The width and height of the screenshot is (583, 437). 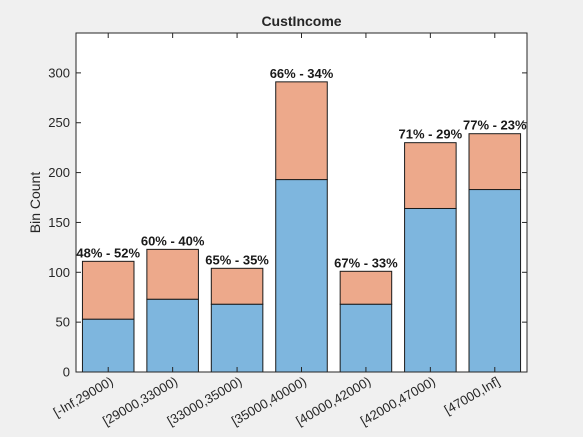 What do you see at coordinates (59, 72) in the screenshot?
I see `y-tick-label-7: 300` at bounding box center [59, 72].